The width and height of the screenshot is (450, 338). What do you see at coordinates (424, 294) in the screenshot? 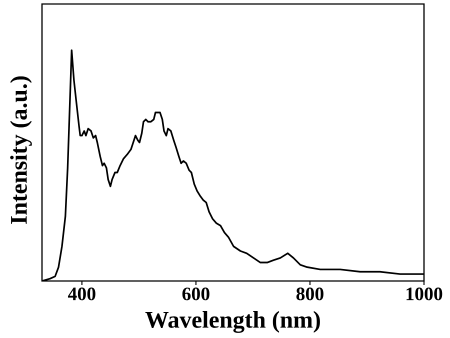
I see `x-tick-label: 1000` at bounding box center [424, 294].